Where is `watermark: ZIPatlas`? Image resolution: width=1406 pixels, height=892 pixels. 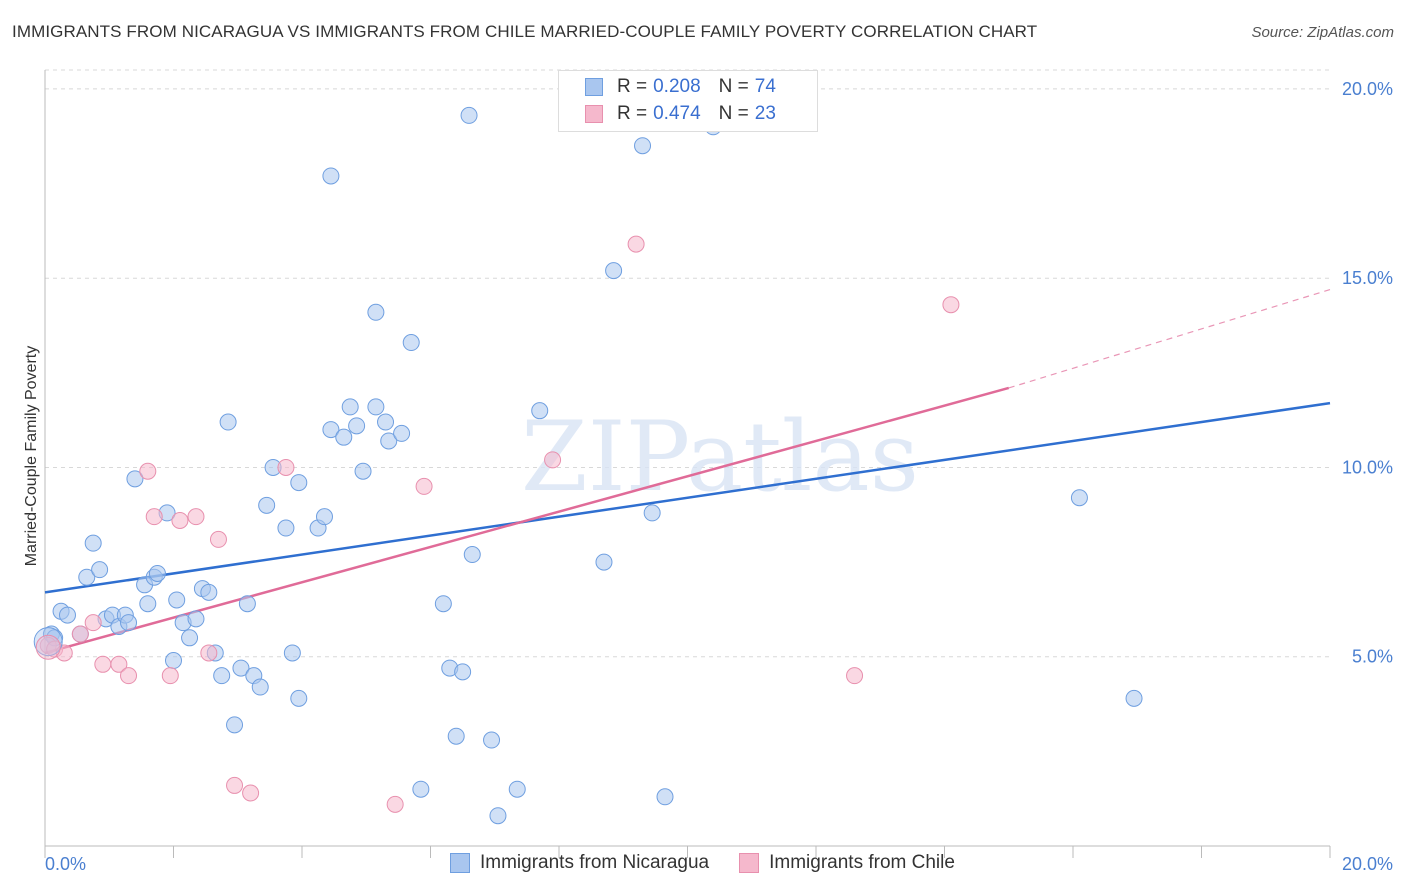
watermark: ZIPatlas is located at coordinates (720, 457).